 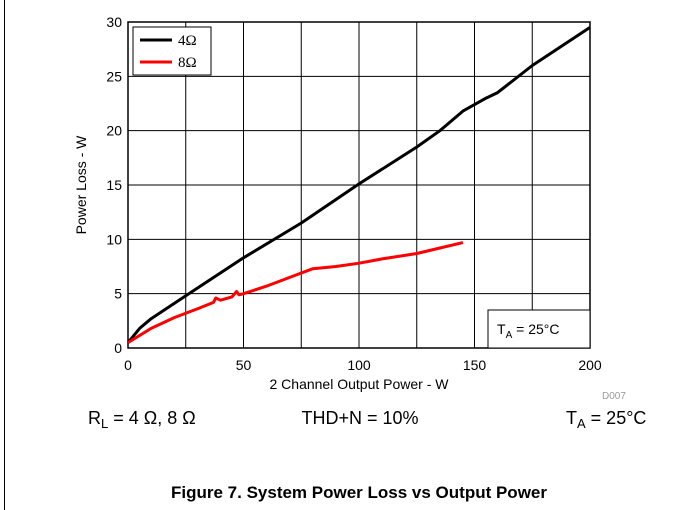 What do you see at coordinates (359, 418) in the screenshot?
I see `condition: THD+N = 10%` at bounding box center [359, 418].